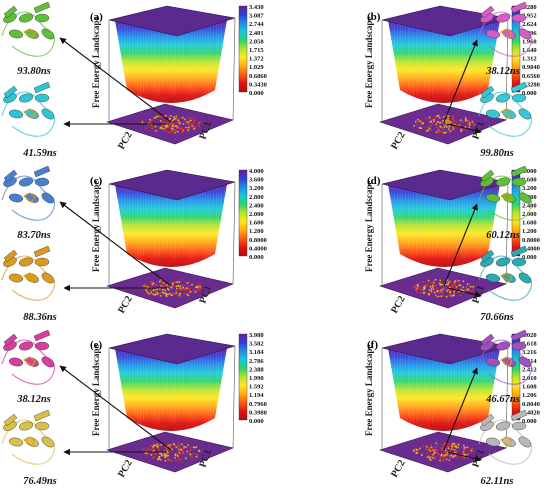 The width and height of the screenshot is (550, 492). Describe the element at coordinates (256, 369) in the screenshot. I see `colorbar-tick-label: 2.388` at that location.